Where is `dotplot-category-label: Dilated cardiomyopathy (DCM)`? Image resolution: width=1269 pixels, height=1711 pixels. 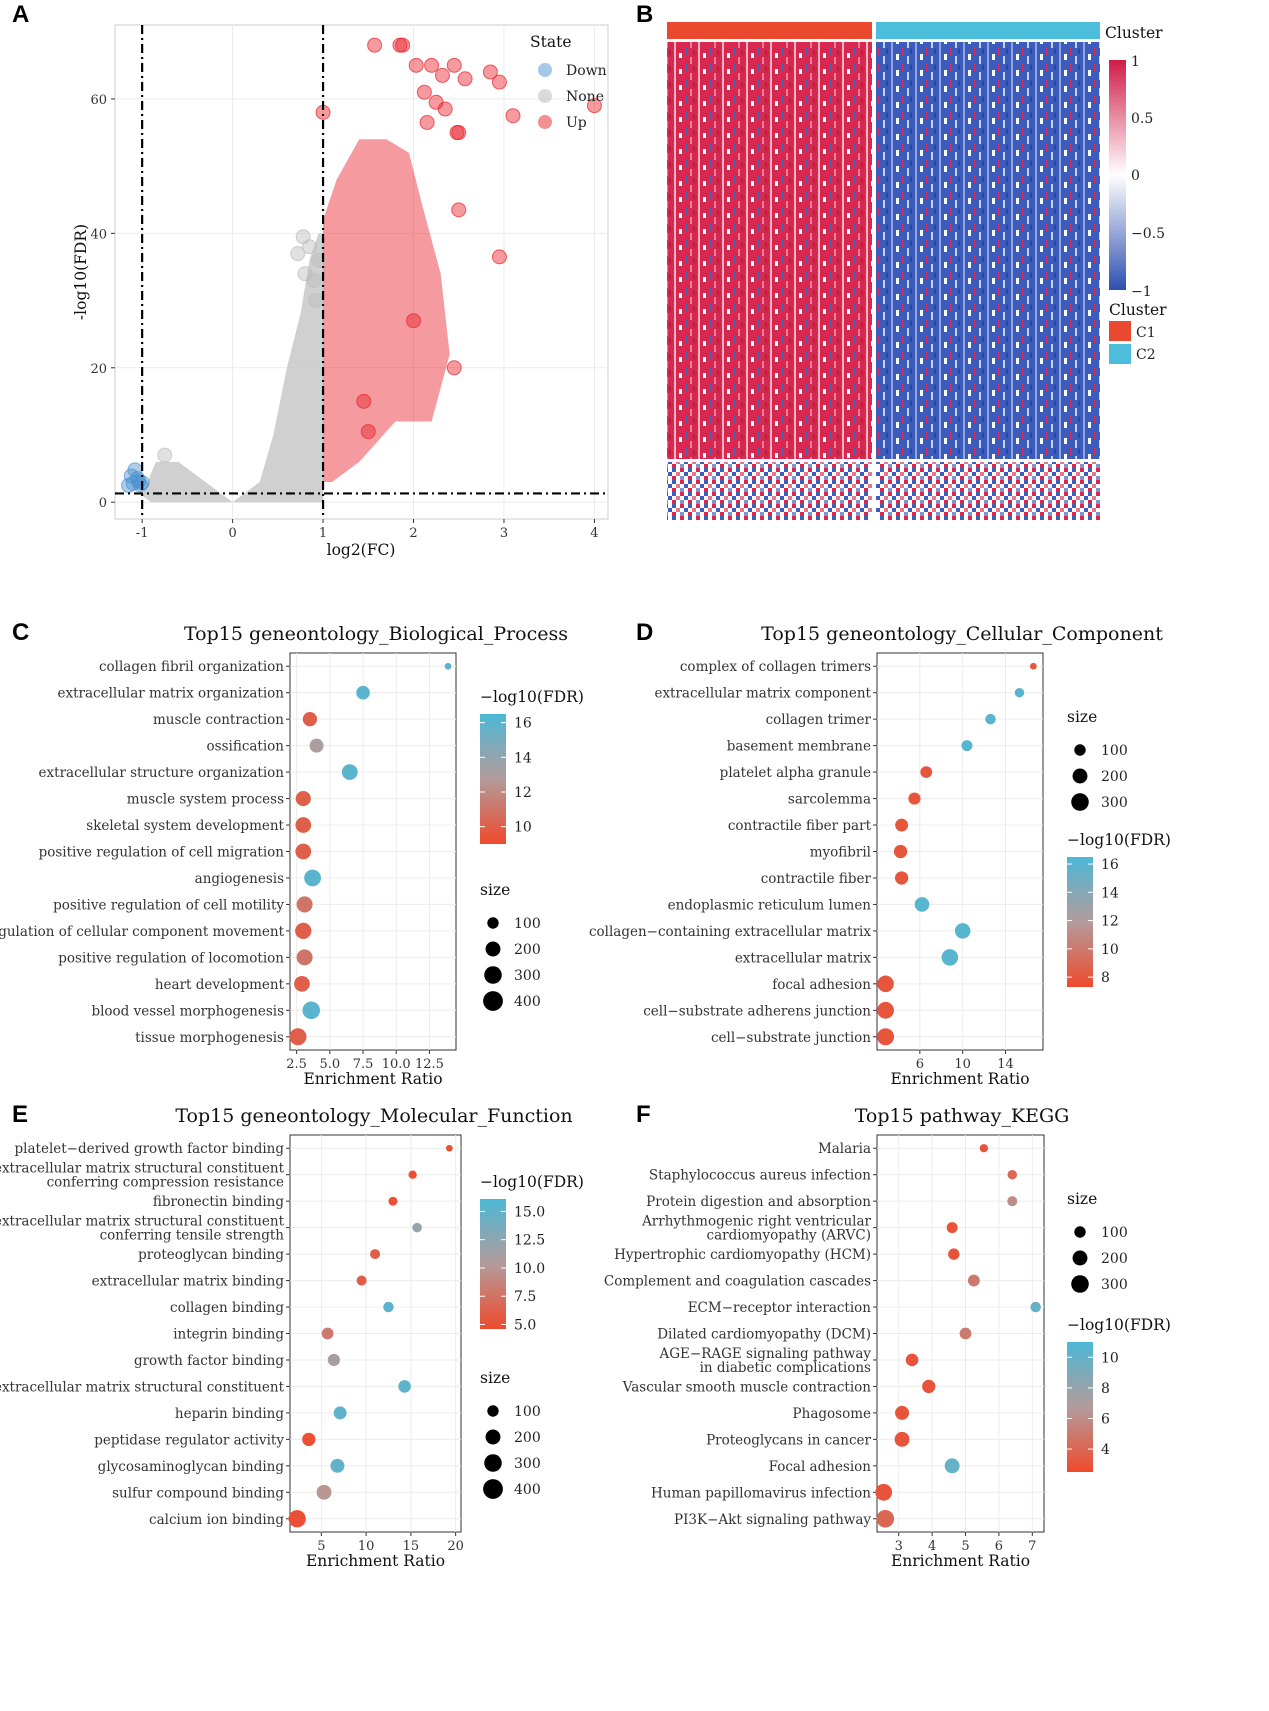 dotplot-category-label: Dilated cardiomyopathy (DCM) is located at coordinates (764, 1335).